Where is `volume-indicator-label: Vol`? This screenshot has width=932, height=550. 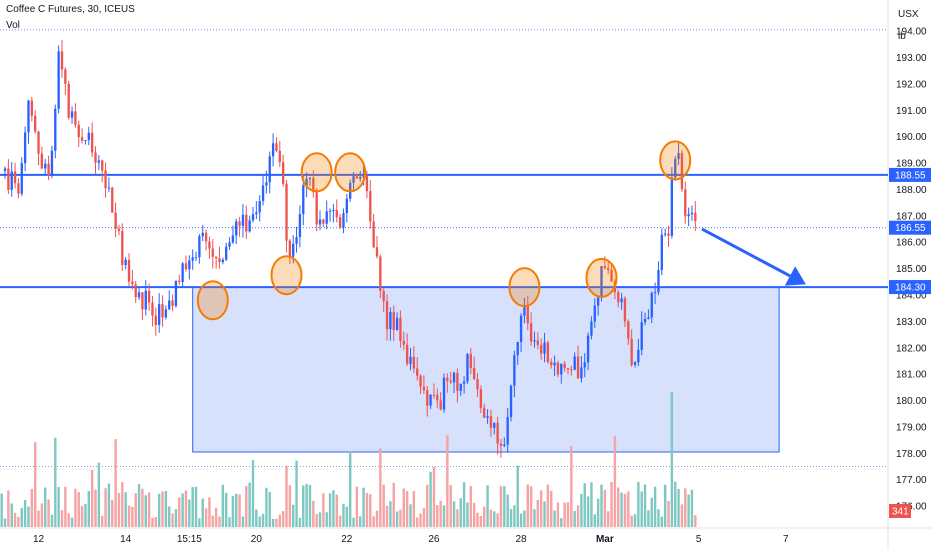 volume-indicator-label: Vol is located at coordinates (13, 25).